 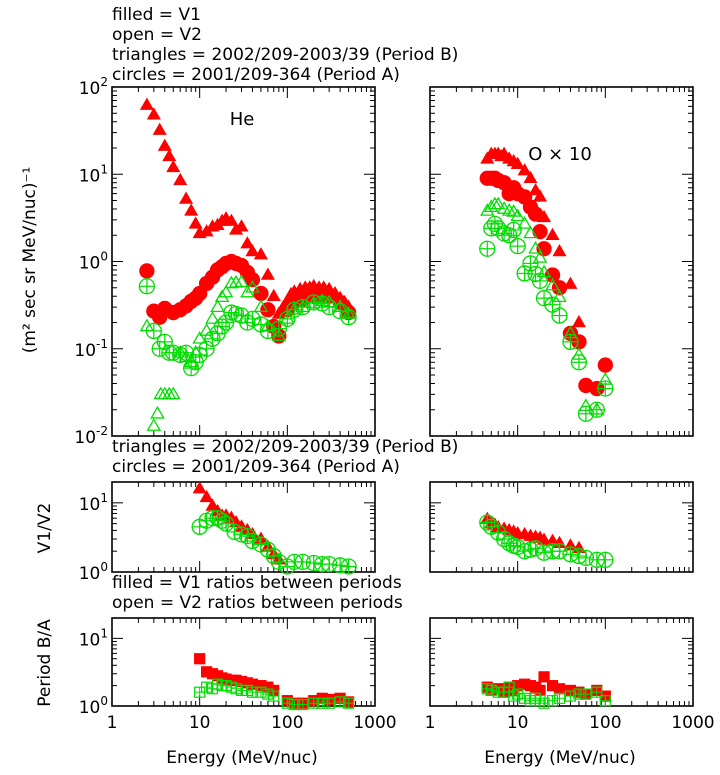 What do you see at coordinates (30, 260) in the screenshot?
I see `flux-y-label: (m² sec sr MeV/nuc)⁻¹` at bounding box center [30, 260].